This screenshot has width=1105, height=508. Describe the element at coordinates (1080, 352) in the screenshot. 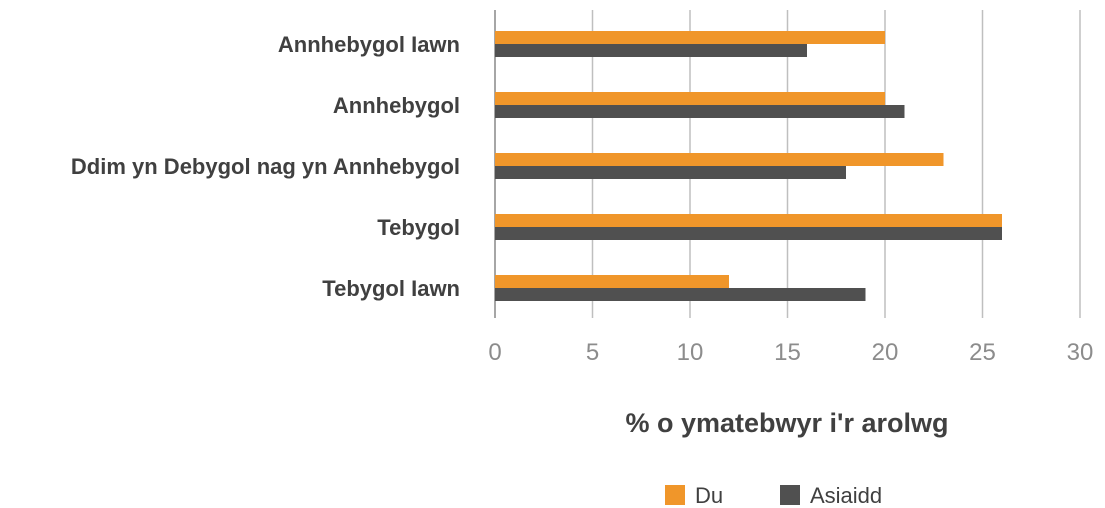

I see `x-tick-label: 30` at that location.